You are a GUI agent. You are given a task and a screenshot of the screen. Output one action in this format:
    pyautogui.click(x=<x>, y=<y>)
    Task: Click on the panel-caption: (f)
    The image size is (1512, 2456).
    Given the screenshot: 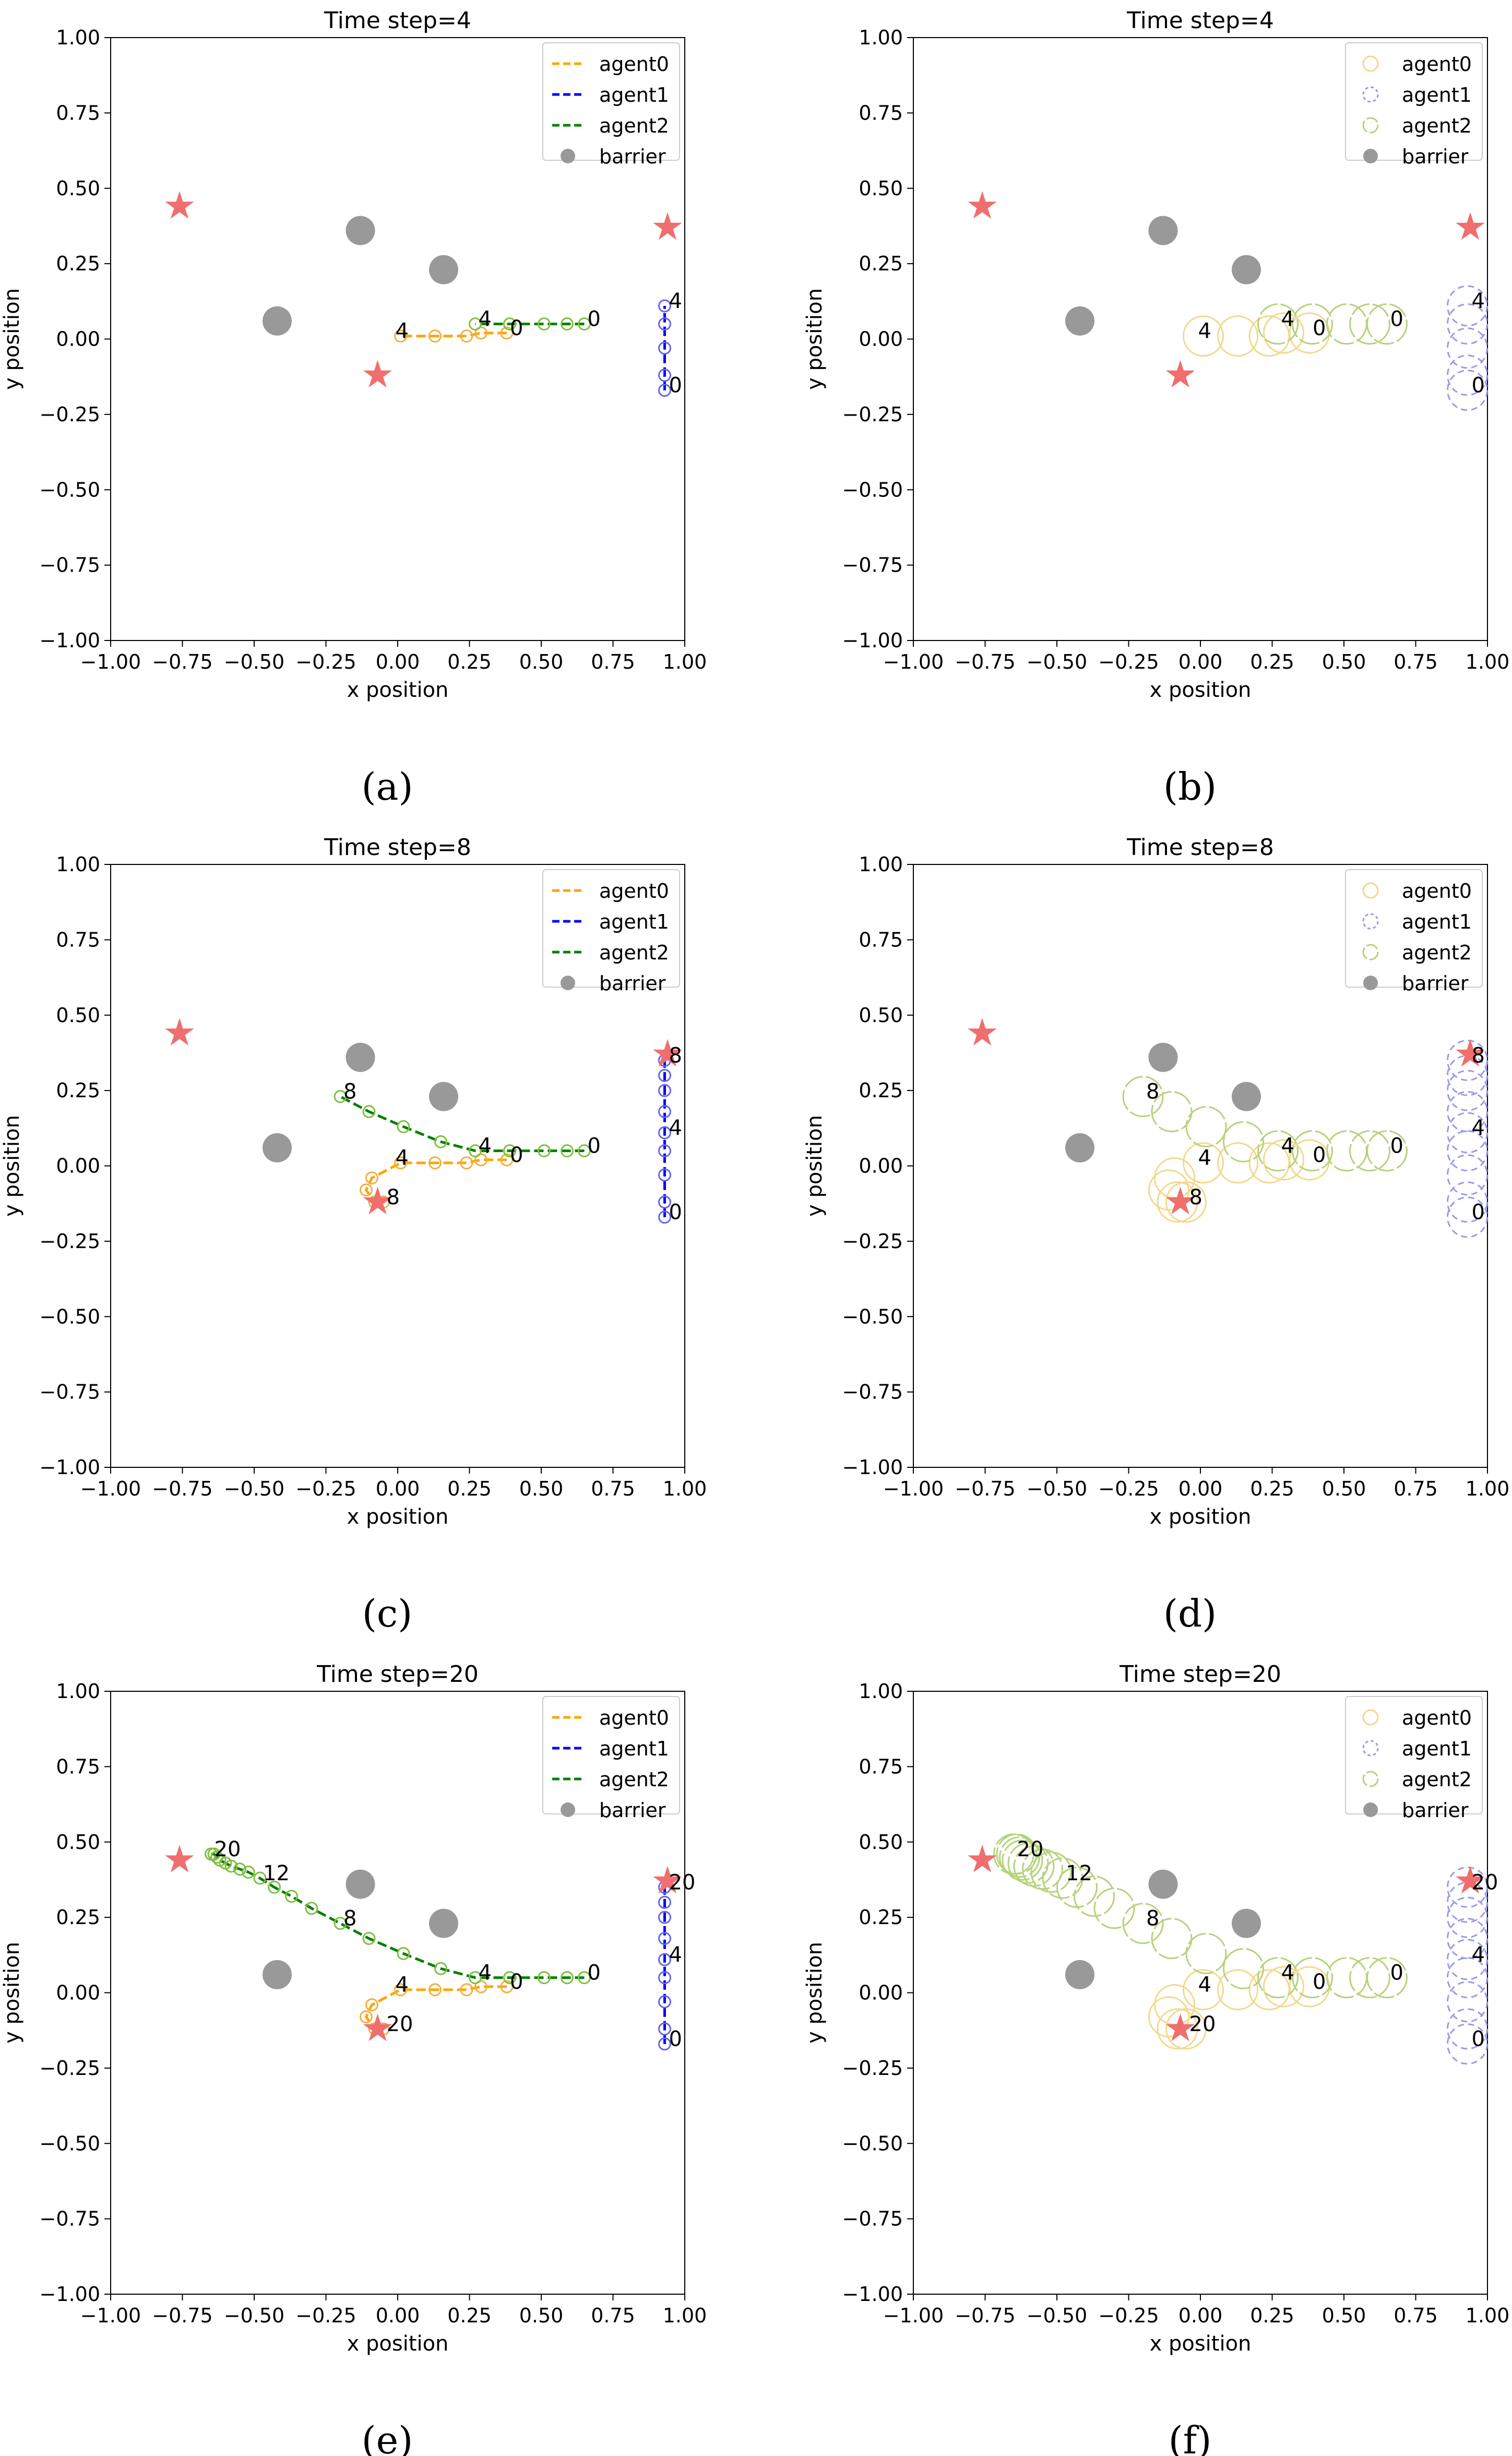 What is the action you would take?
    pyautogui.click(x=1190, y=2437)
    